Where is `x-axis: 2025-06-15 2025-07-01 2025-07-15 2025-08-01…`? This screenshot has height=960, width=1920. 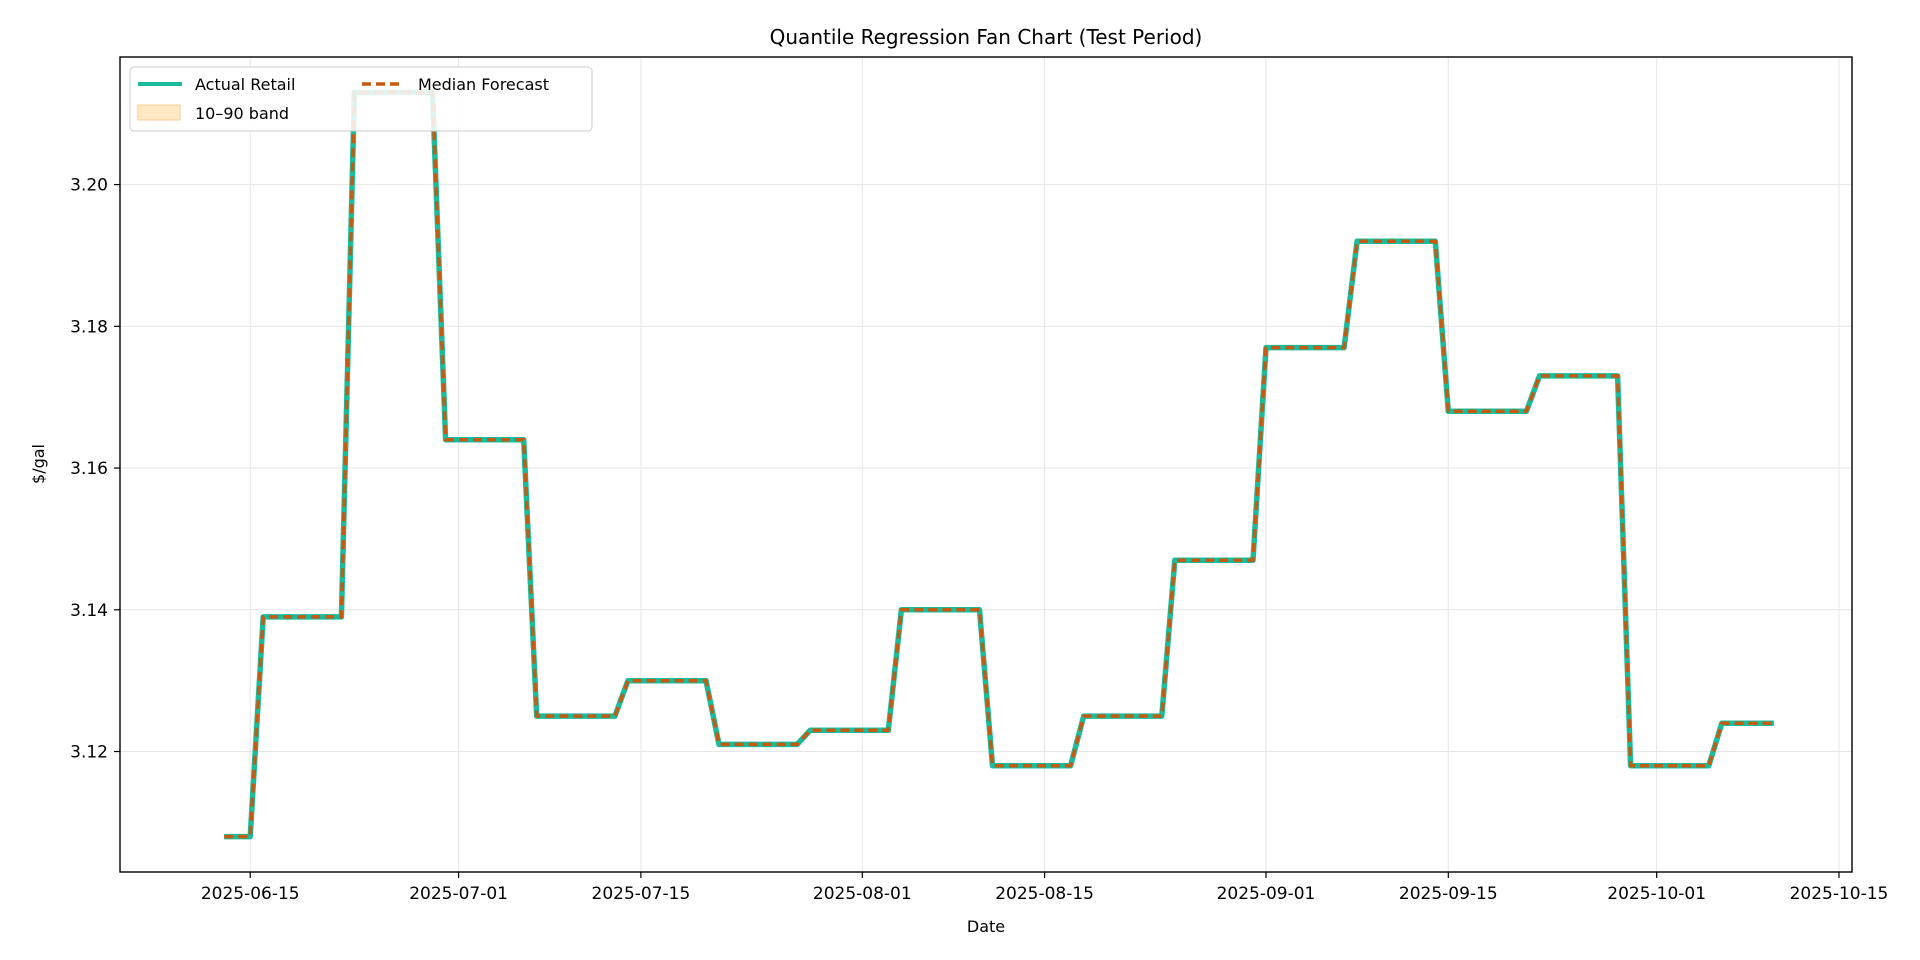
x-axis: 2025-06-15 2025-07-01 2025-07-15 2025-08-01… is located at coordinates (1045, 888).